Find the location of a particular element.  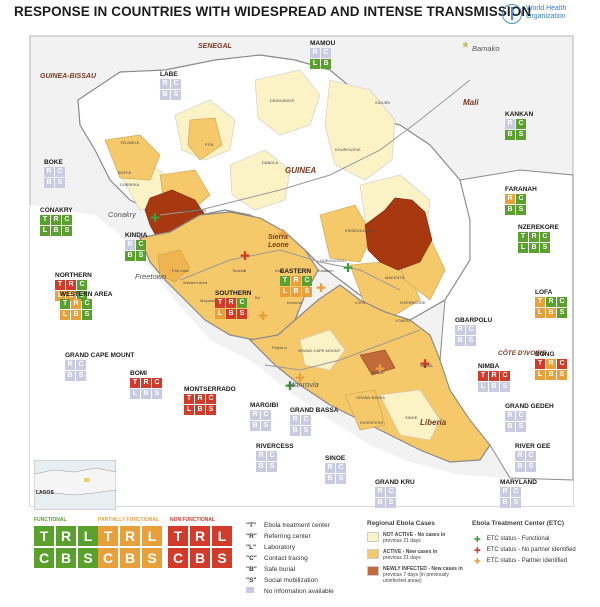

legend-key-row: "B" Safe burial is located at coordinates (271, 569).